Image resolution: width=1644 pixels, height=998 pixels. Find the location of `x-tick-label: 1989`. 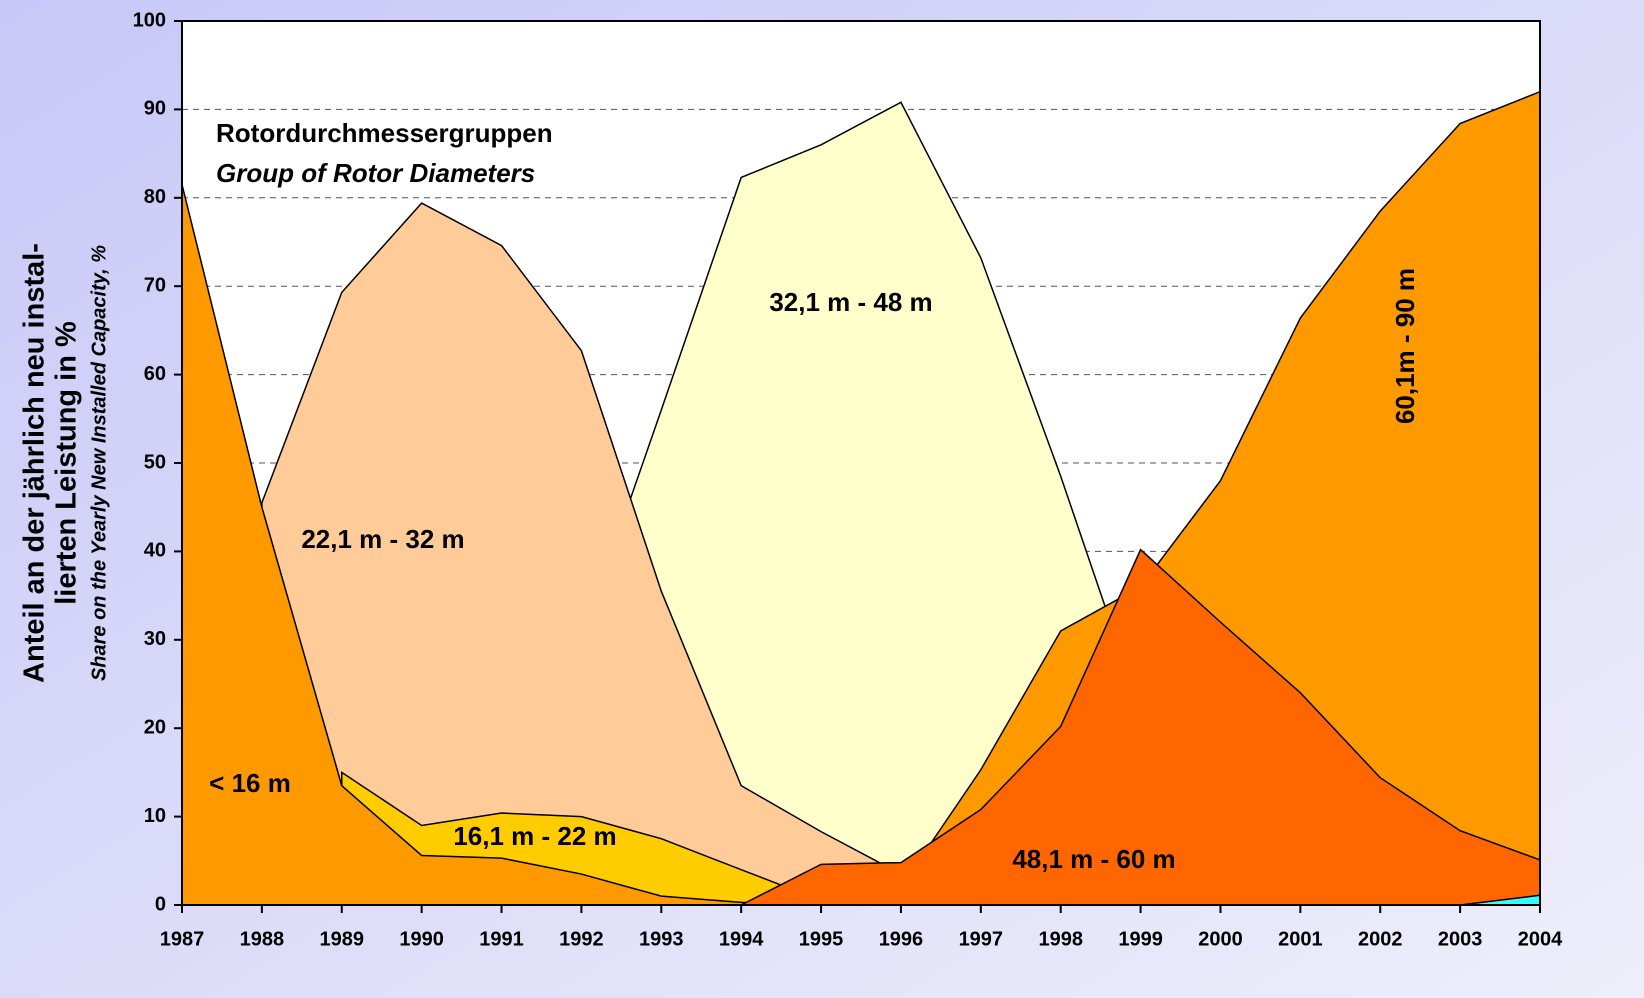

x-tick-label: 1989 is located at coordinates (342, 939).